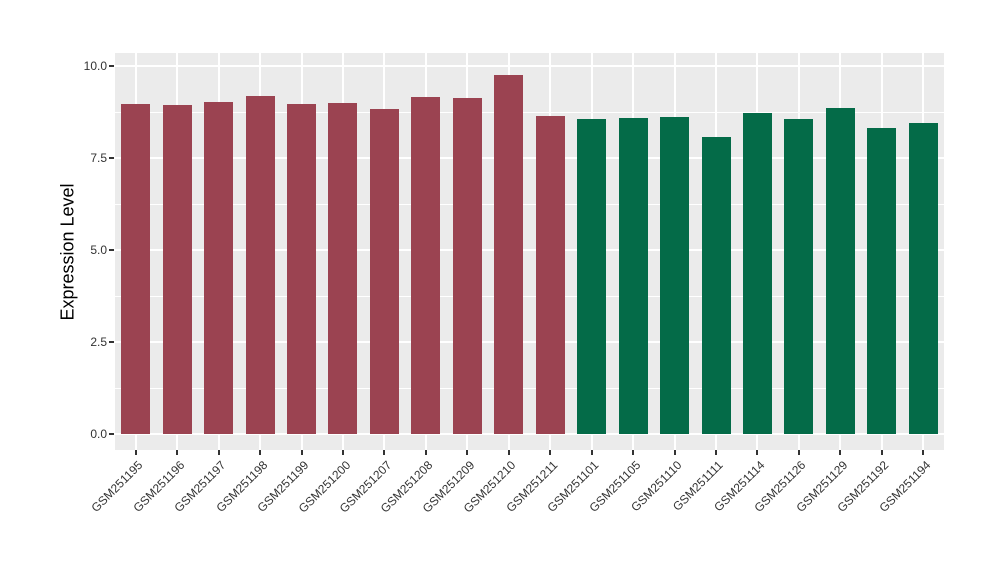  What do you see at coordinates (592, 276) in the screenshot?
I see `bar-GSM251101` at bounding box center [592, 276].